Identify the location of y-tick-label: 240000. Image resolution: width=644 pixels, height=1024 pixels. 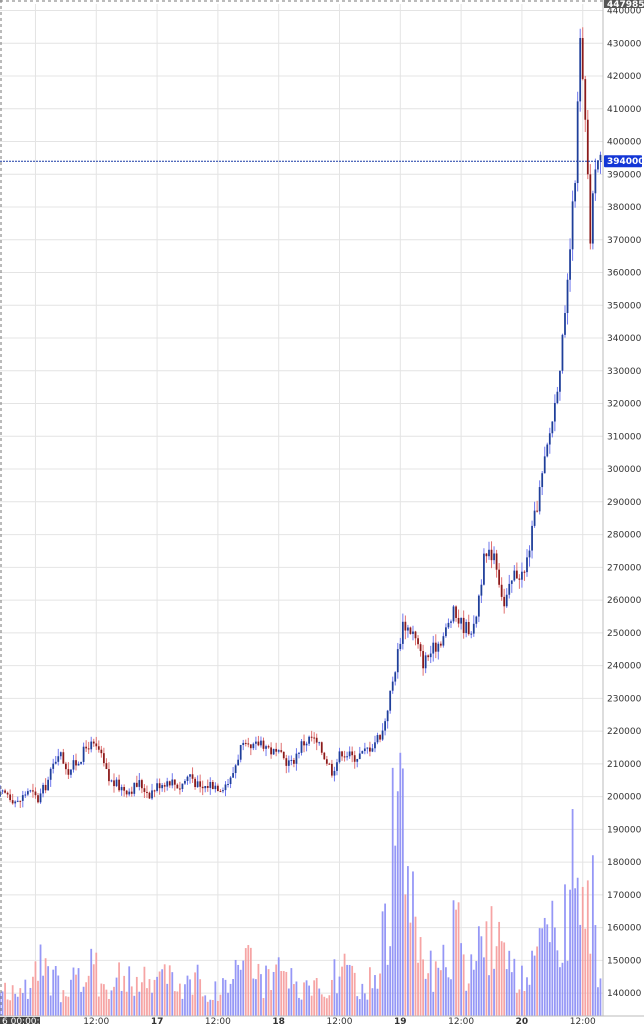
(624, 667).